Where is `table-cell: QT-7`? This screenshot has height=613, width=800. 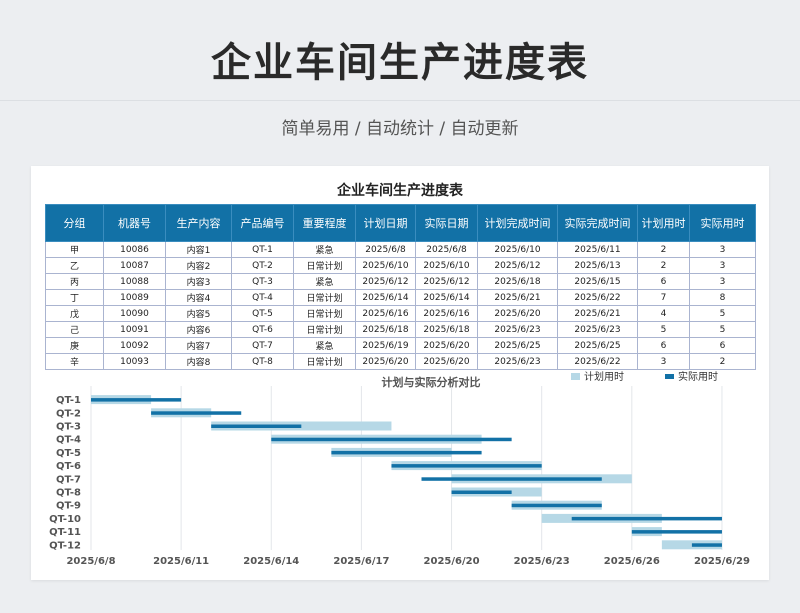
table-cell: QT-7 is located at coordinates (262, 345).